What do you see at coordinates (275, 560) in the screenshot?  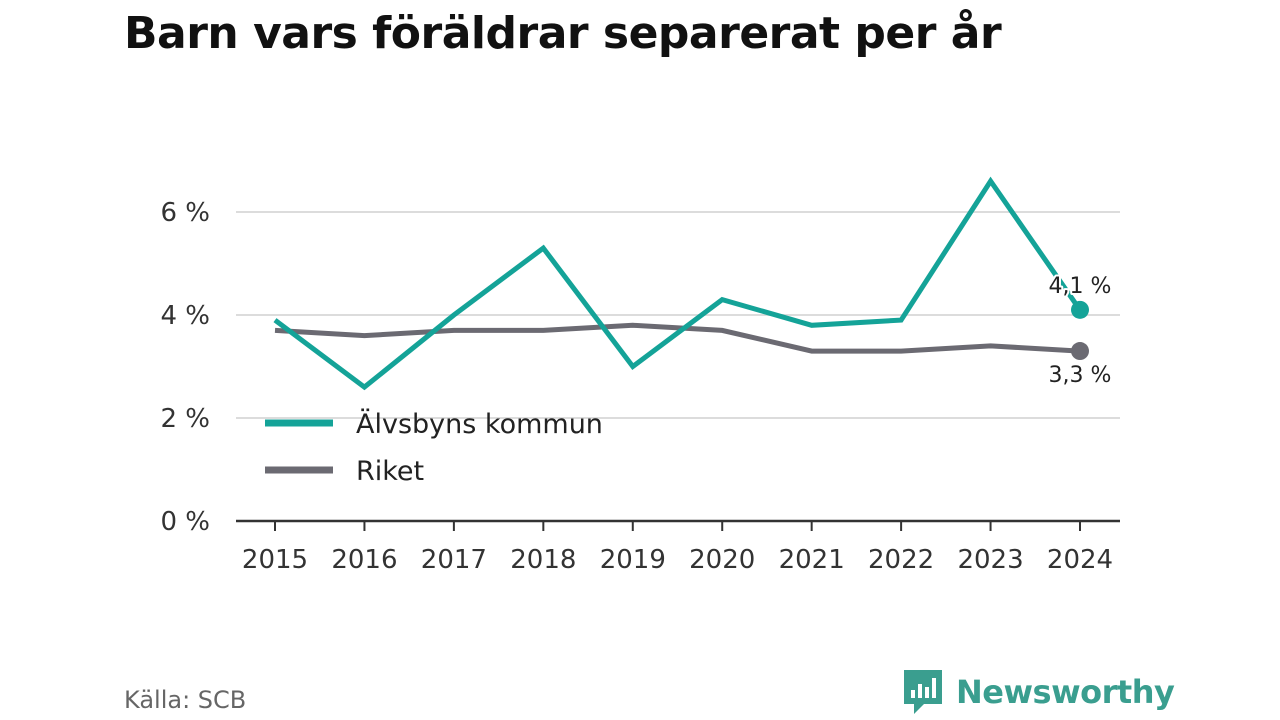 I see `x-tick-label: 2015` at bounding box center [275, 560].